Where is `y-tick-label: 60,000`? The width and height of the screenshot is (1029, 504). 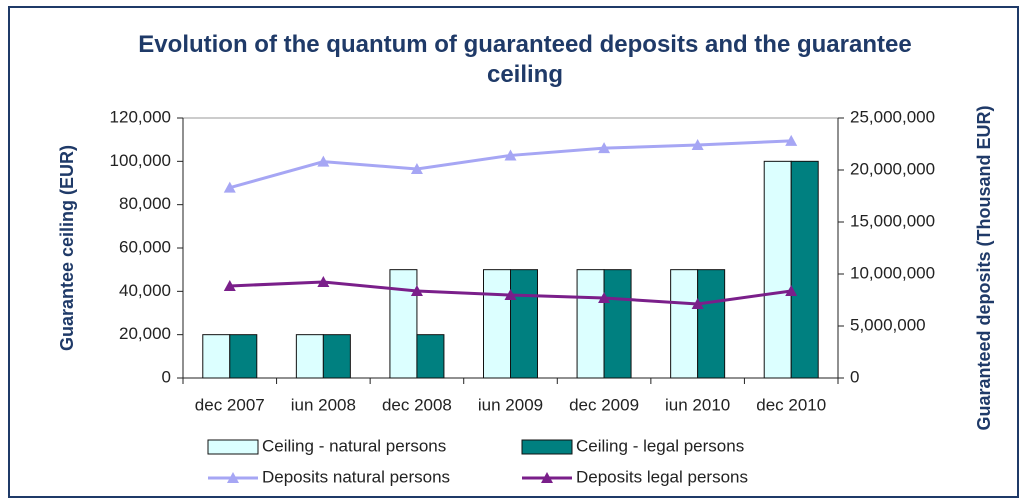 y-tick-label: 60,000 is located at coordinates (145, 246).